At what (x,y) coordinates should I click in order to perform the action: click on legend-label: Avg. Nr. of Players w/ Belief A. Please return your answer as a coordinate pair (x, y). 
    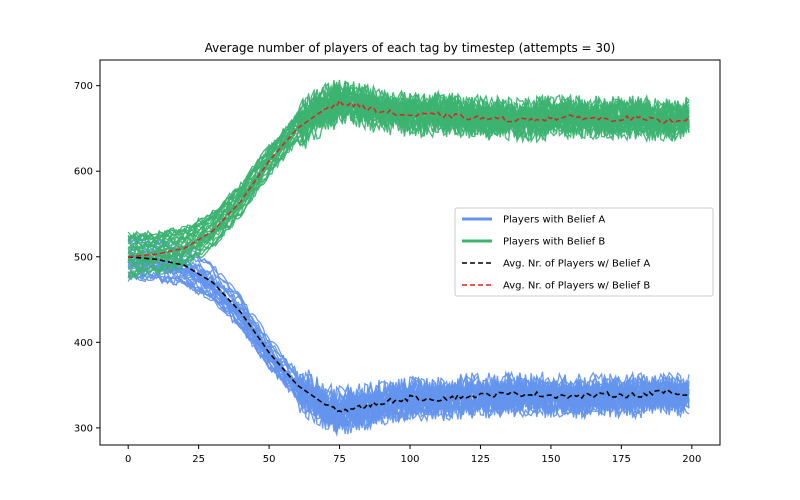
    Looking at the image, I should click on (576, 264).